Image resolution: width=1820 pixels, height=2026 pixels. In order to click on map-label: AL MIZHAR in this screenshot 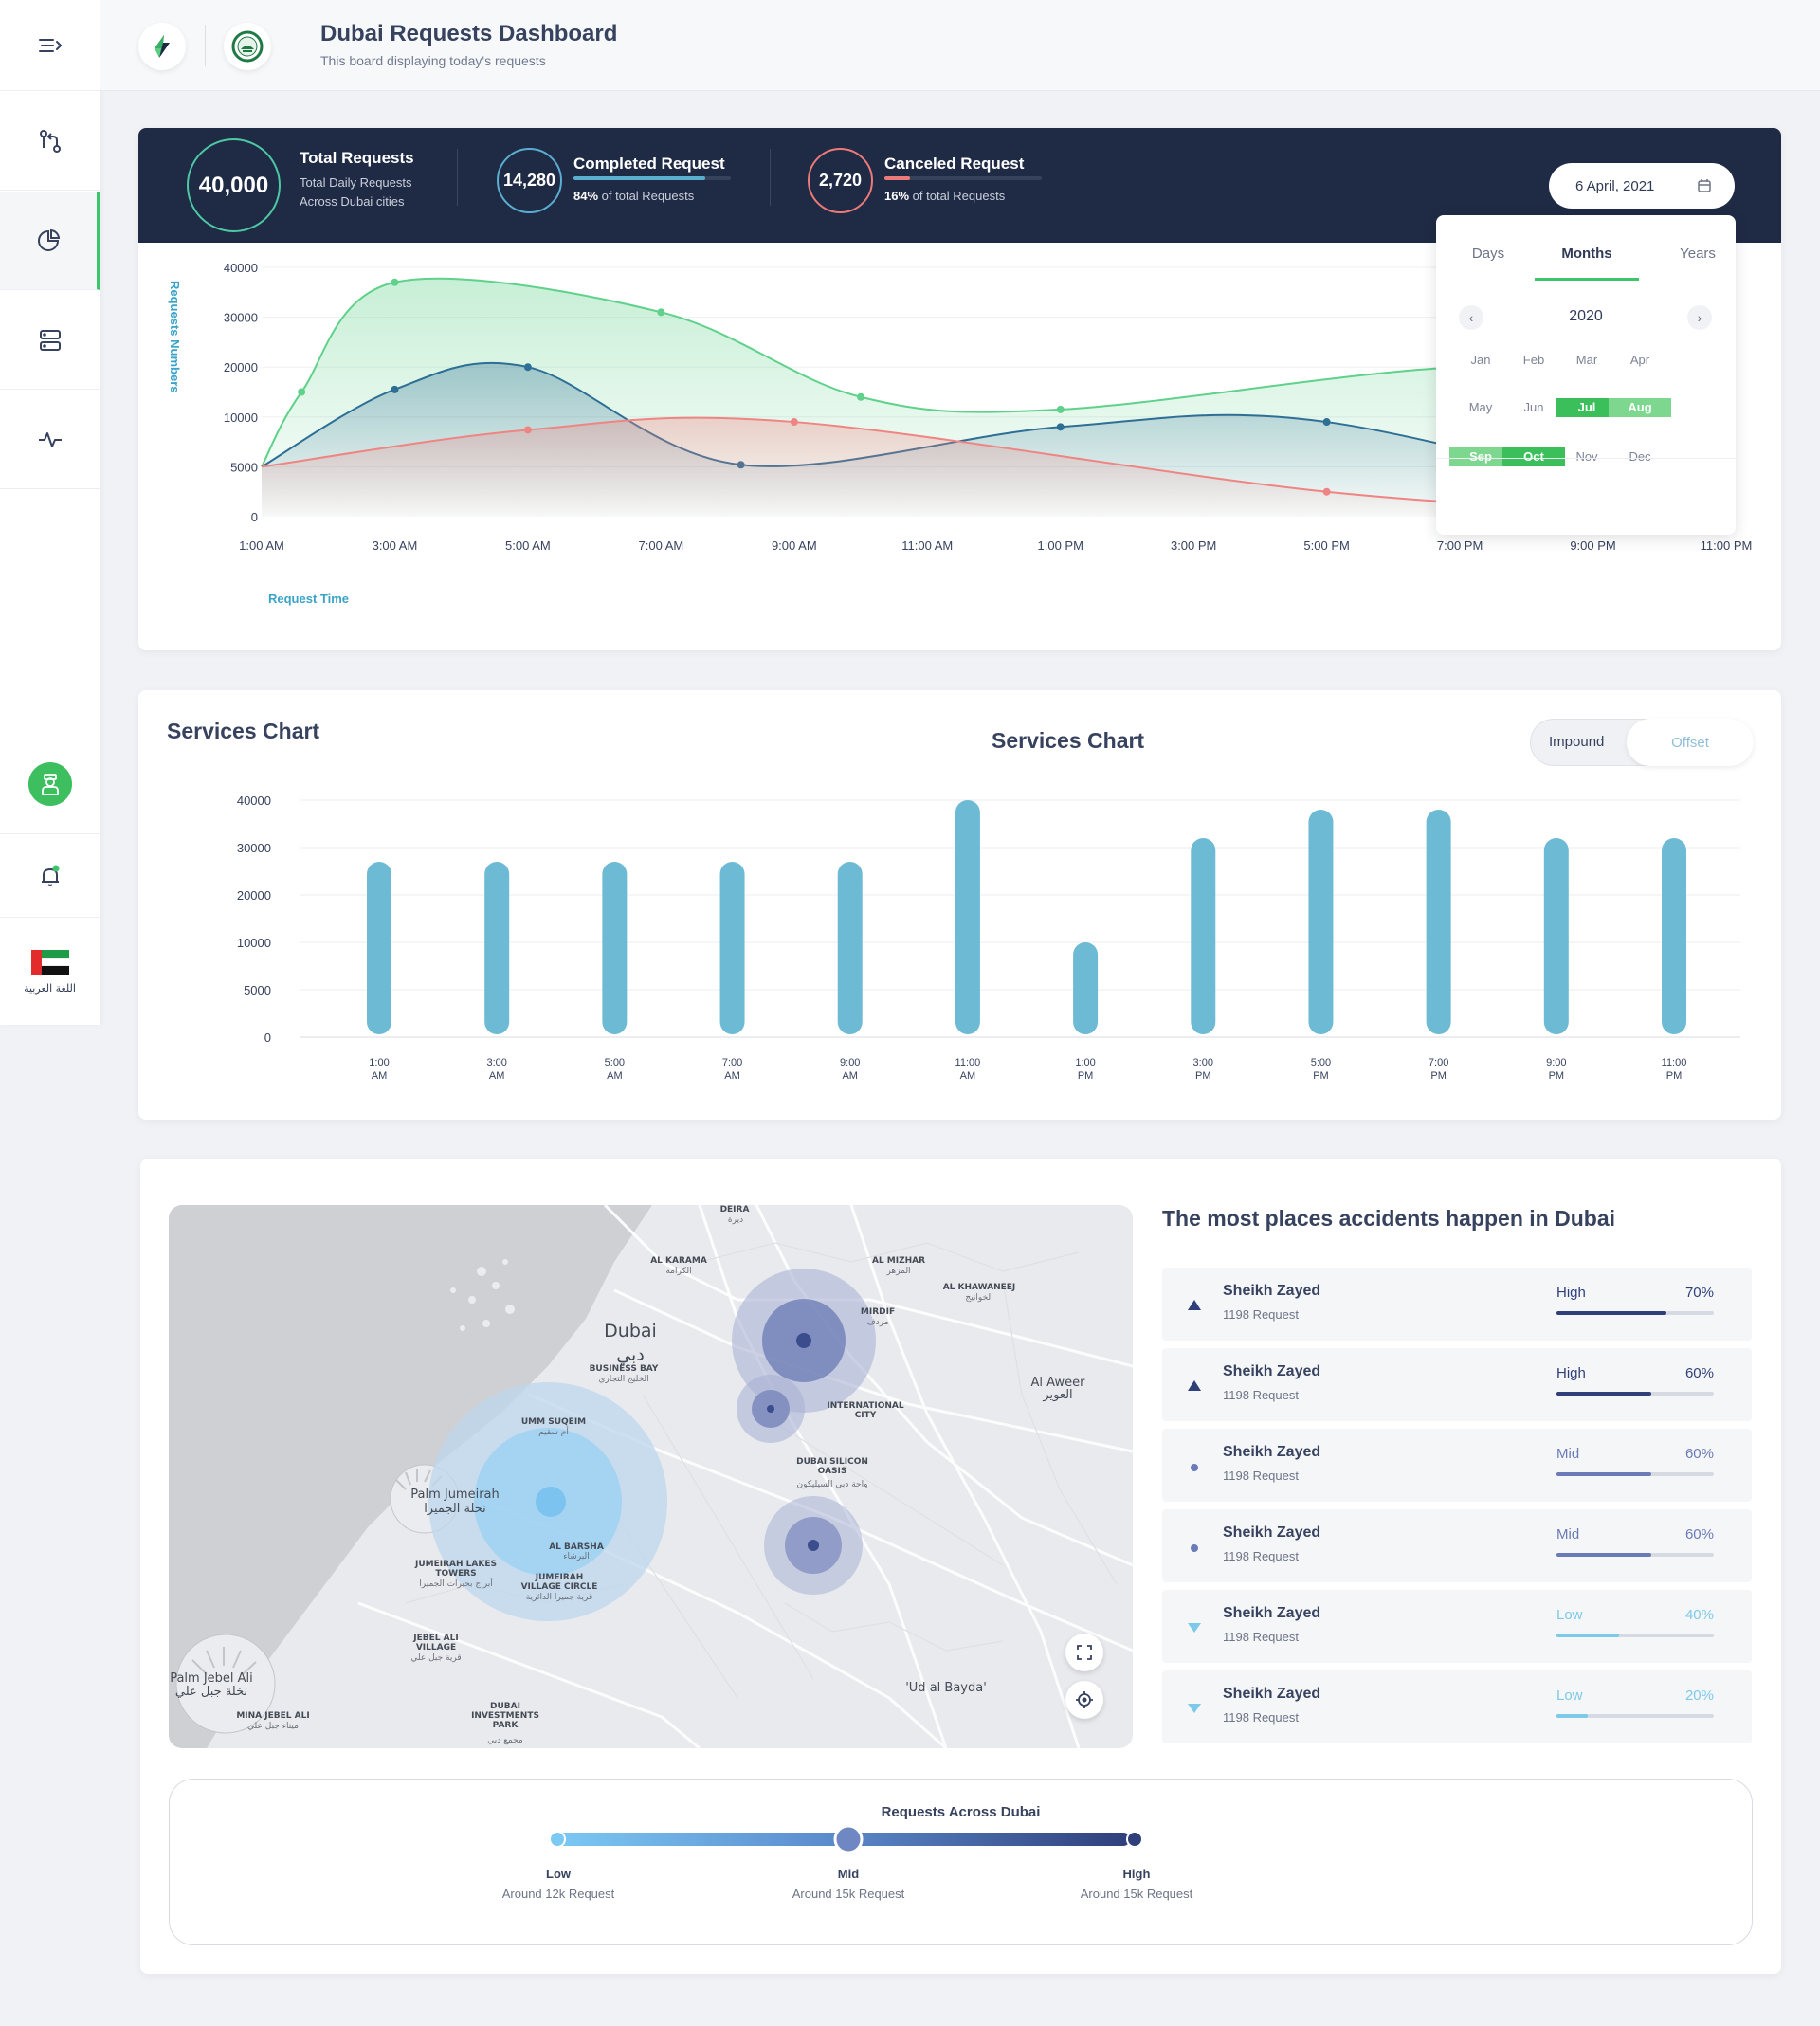, I will do `click(898, 1261)`.